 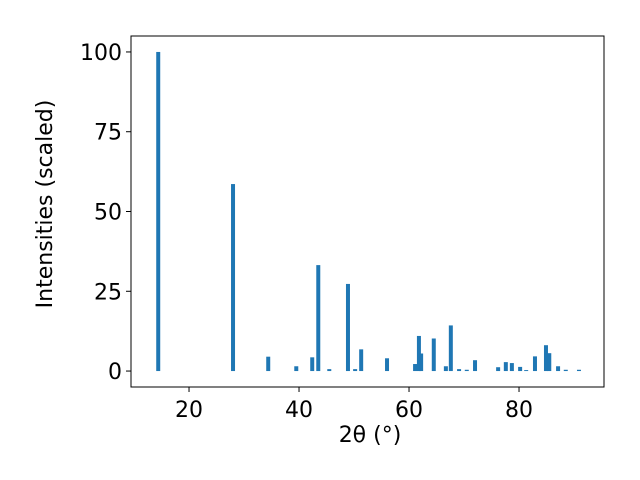 What do you see at coordinates (370, 435) in the screenshot?
I see `x-axis-label: 2θ (°)` at bounding box center [370, 435].